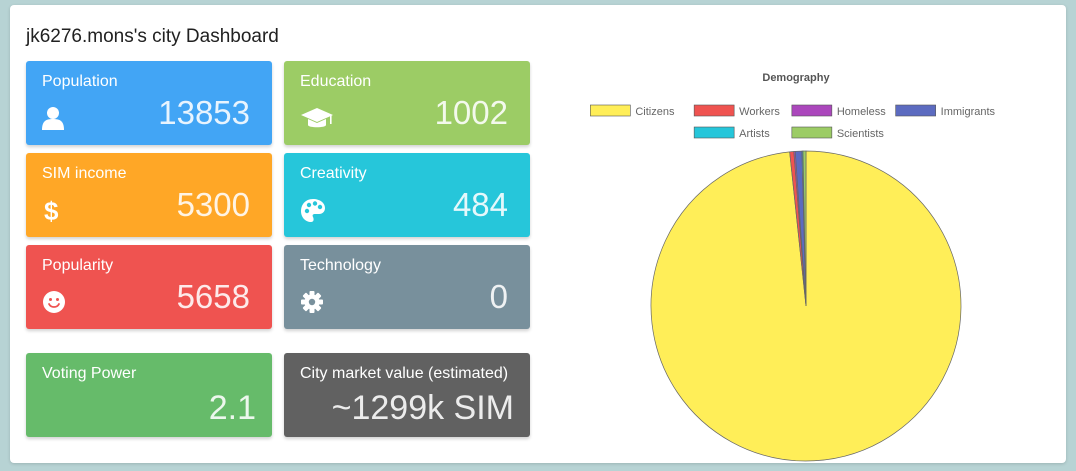  Describe the element at coordinates (314, 302) in the screenshot. I see `gear-icon` at that location.